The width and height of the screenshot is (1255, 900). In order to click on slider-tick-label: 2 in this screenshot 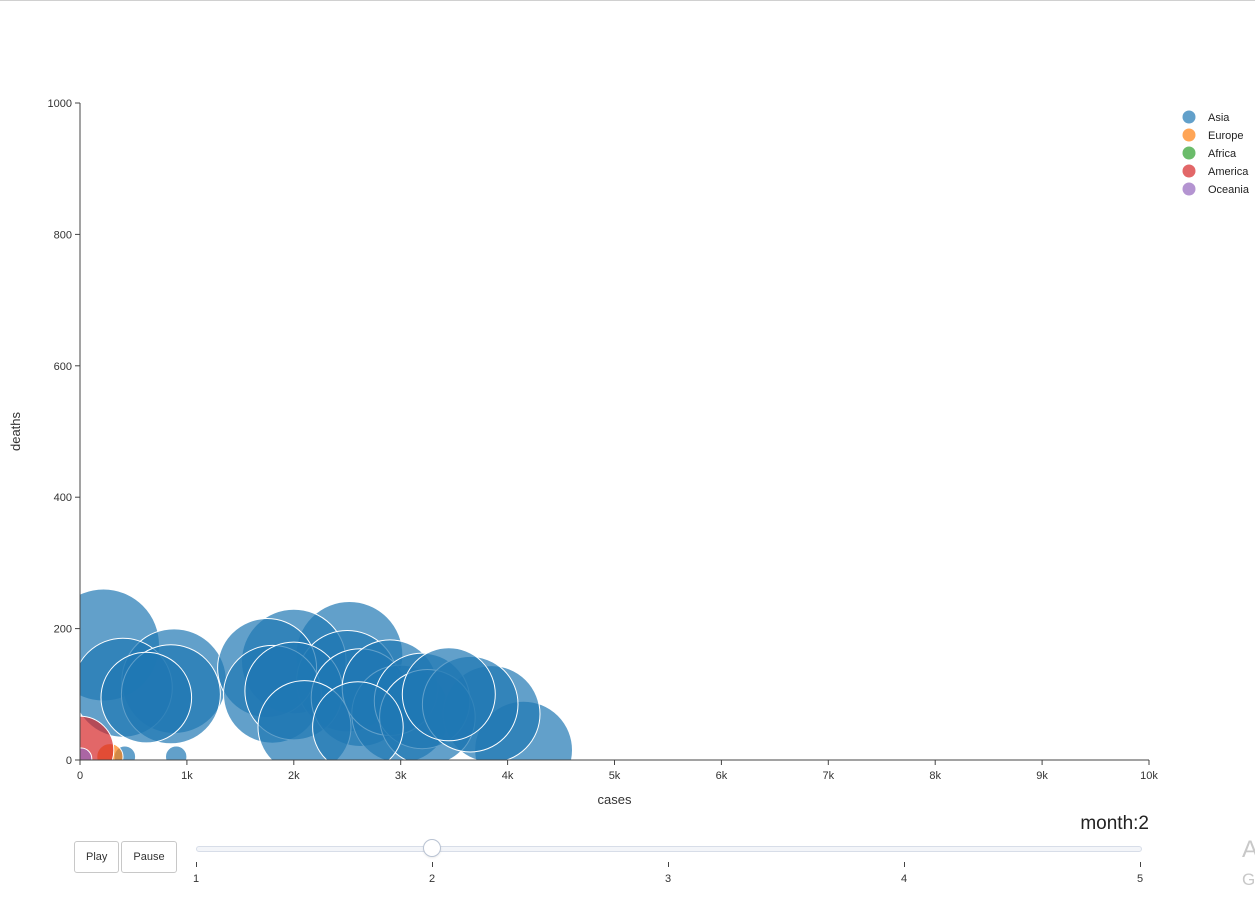, I will do `click(432, 879)`.